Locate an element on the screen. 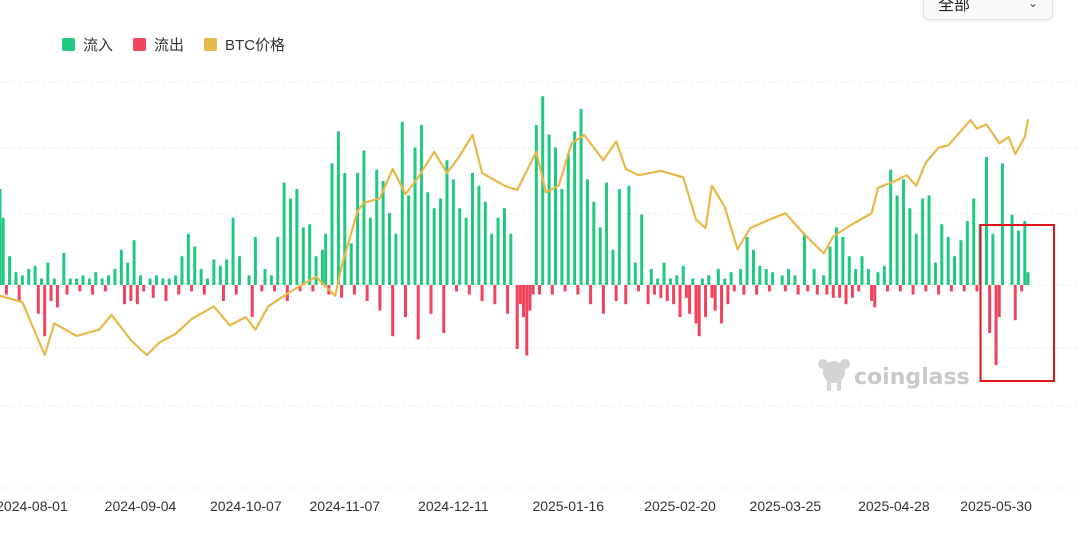 The width and height of the screenshot is (1080, 558). chart-legend: 流入 流出 BTC价格 is located at coordinates (173, 44).